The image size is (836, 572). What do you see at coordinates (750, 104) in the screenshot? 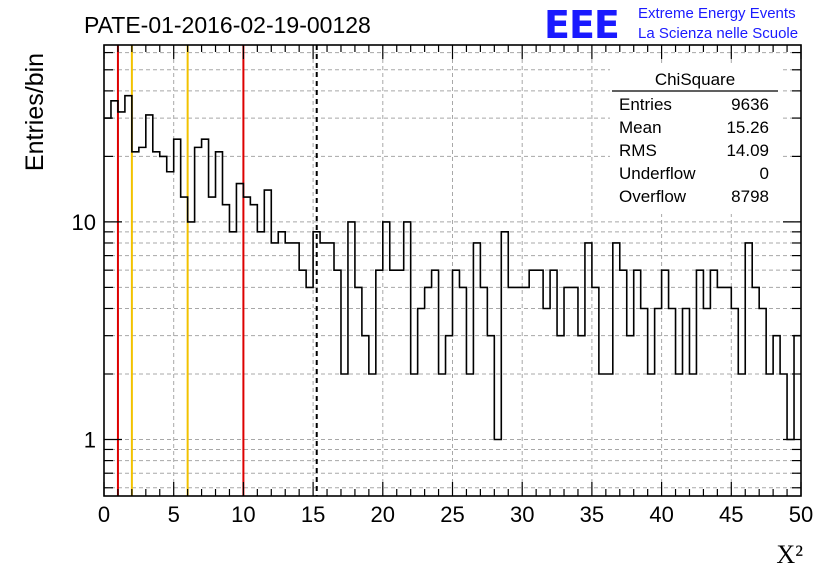
I see `stat-value-entries: 9636` at bounding box center [750, 104].